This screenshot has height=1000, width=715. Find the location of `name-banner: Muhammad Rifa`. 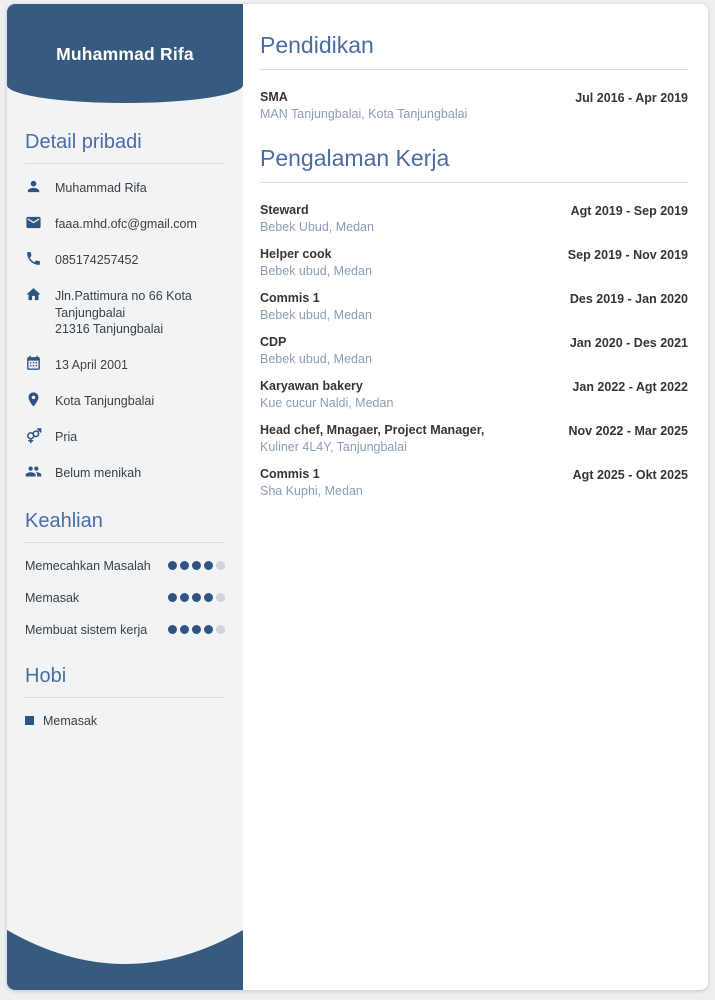

name-banner: Muhammad Rifa is located at coordinates (125, 53).